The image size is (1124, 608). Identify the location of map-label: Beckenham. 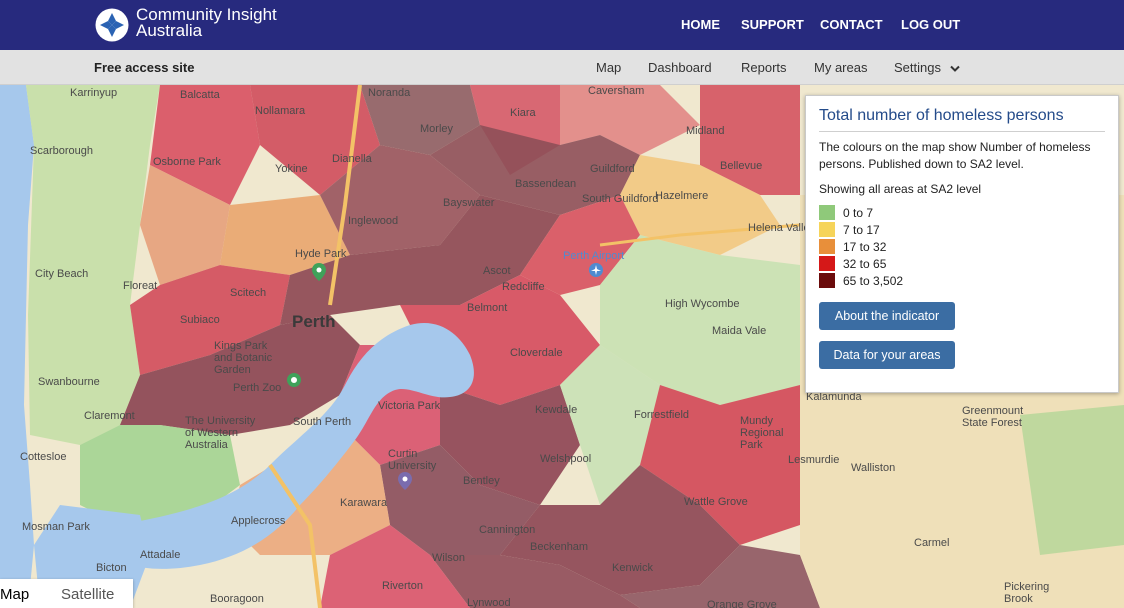
(559, 547).